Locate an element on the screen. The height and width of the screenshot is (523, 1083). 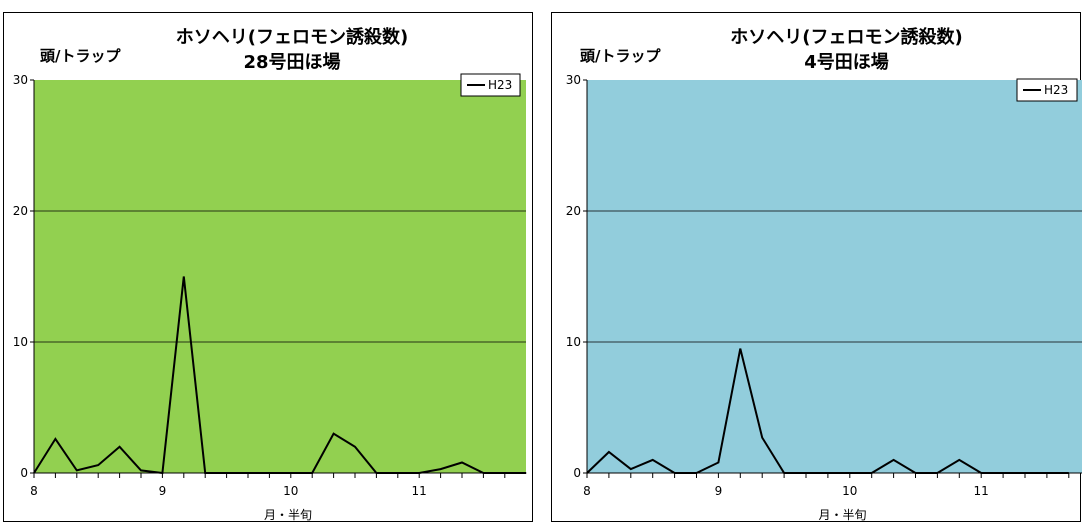
chart-subtitle: 4号田ほ場 is located at coordinates (846, 62).